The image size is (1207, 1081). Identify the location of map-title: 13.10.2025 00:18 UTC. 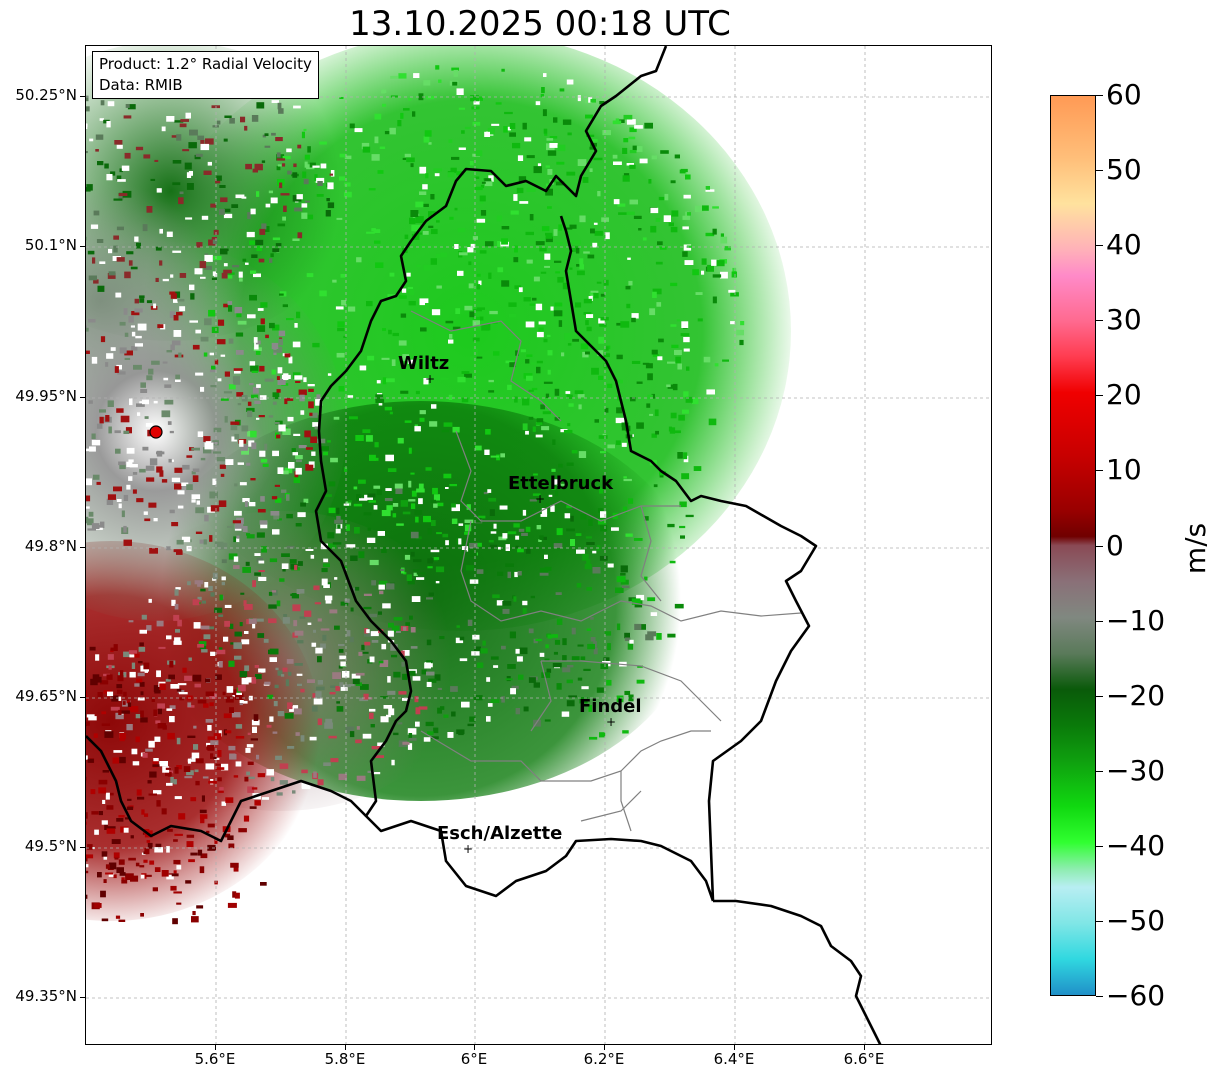
(540, 24).